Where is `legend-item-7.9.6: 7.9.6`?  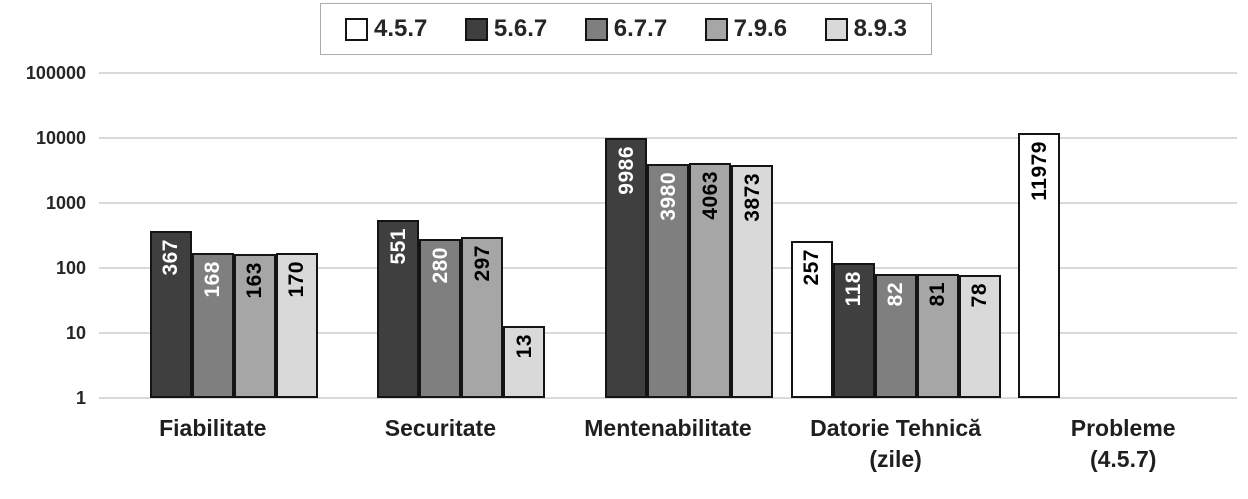 legend-item-7.9.6: 7.9.6 is located at coordinates (746, 28).